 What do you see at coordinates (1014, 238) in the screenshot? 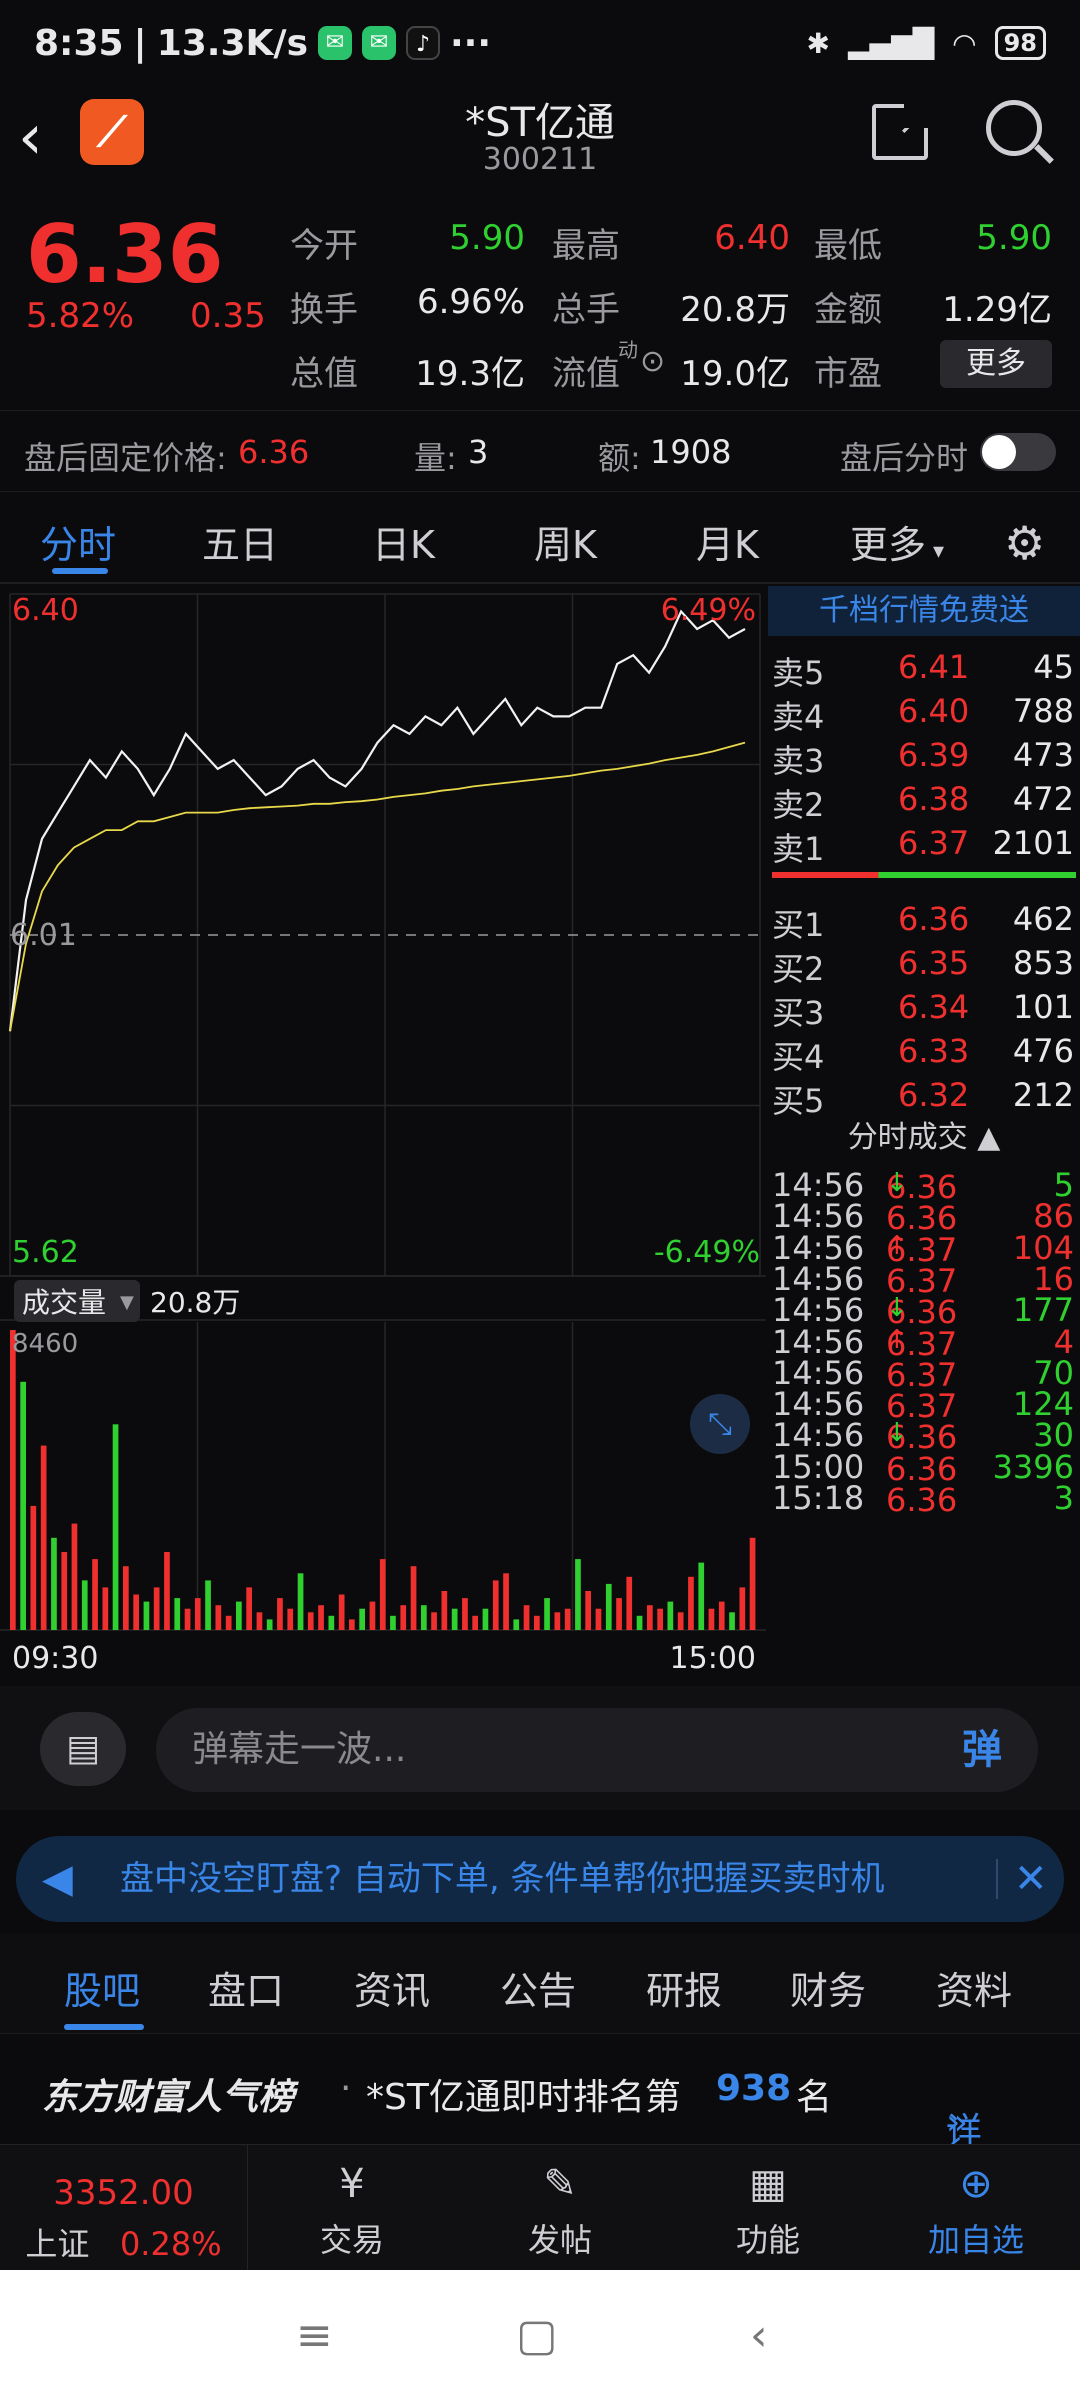
I see `quote-value: 5.90` at bounding box center [1014, 238].